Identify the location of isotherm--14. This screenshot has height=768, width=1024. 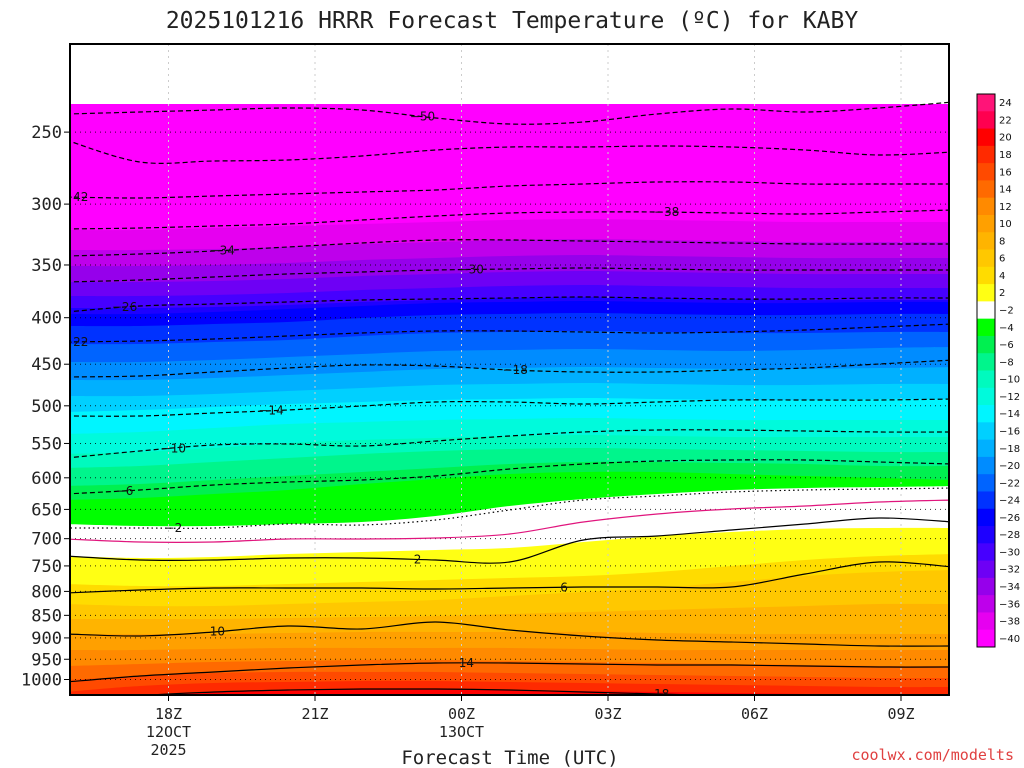
(509, 407).